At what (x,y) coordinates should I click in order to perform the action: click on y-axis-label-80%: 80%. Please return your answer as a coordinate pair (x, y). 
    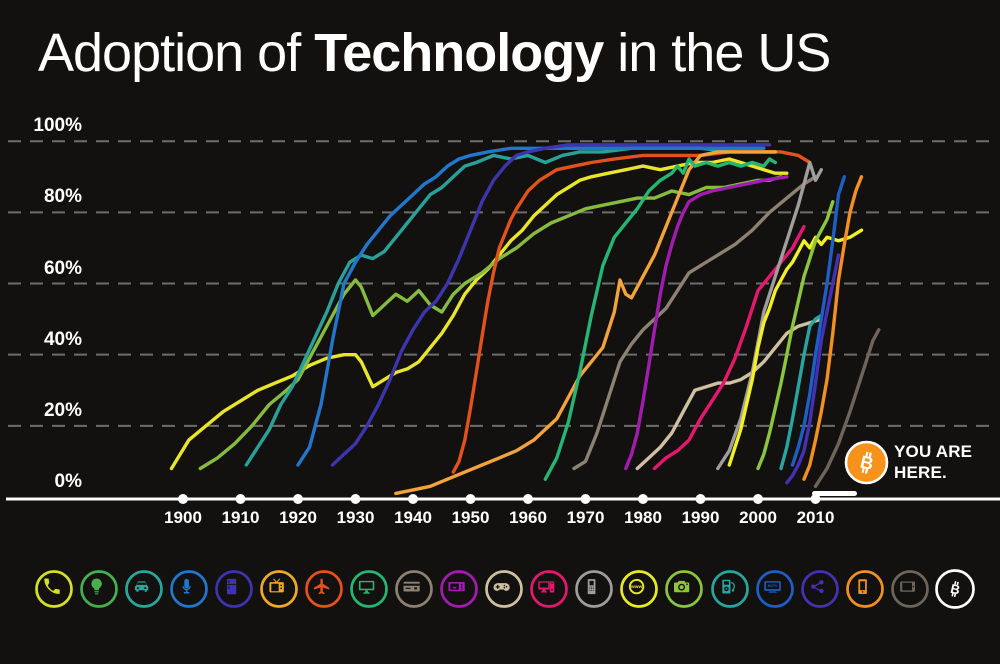
    Looking at the image, I should click on (62, 197).